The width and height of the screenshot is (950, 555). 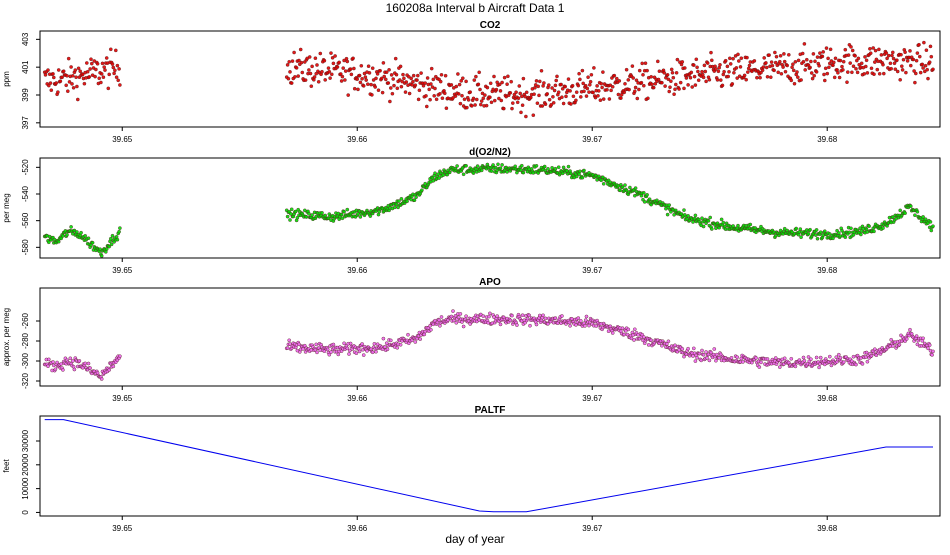 I want to click on y-tick-label: 30000, so click(x=25, y=440).